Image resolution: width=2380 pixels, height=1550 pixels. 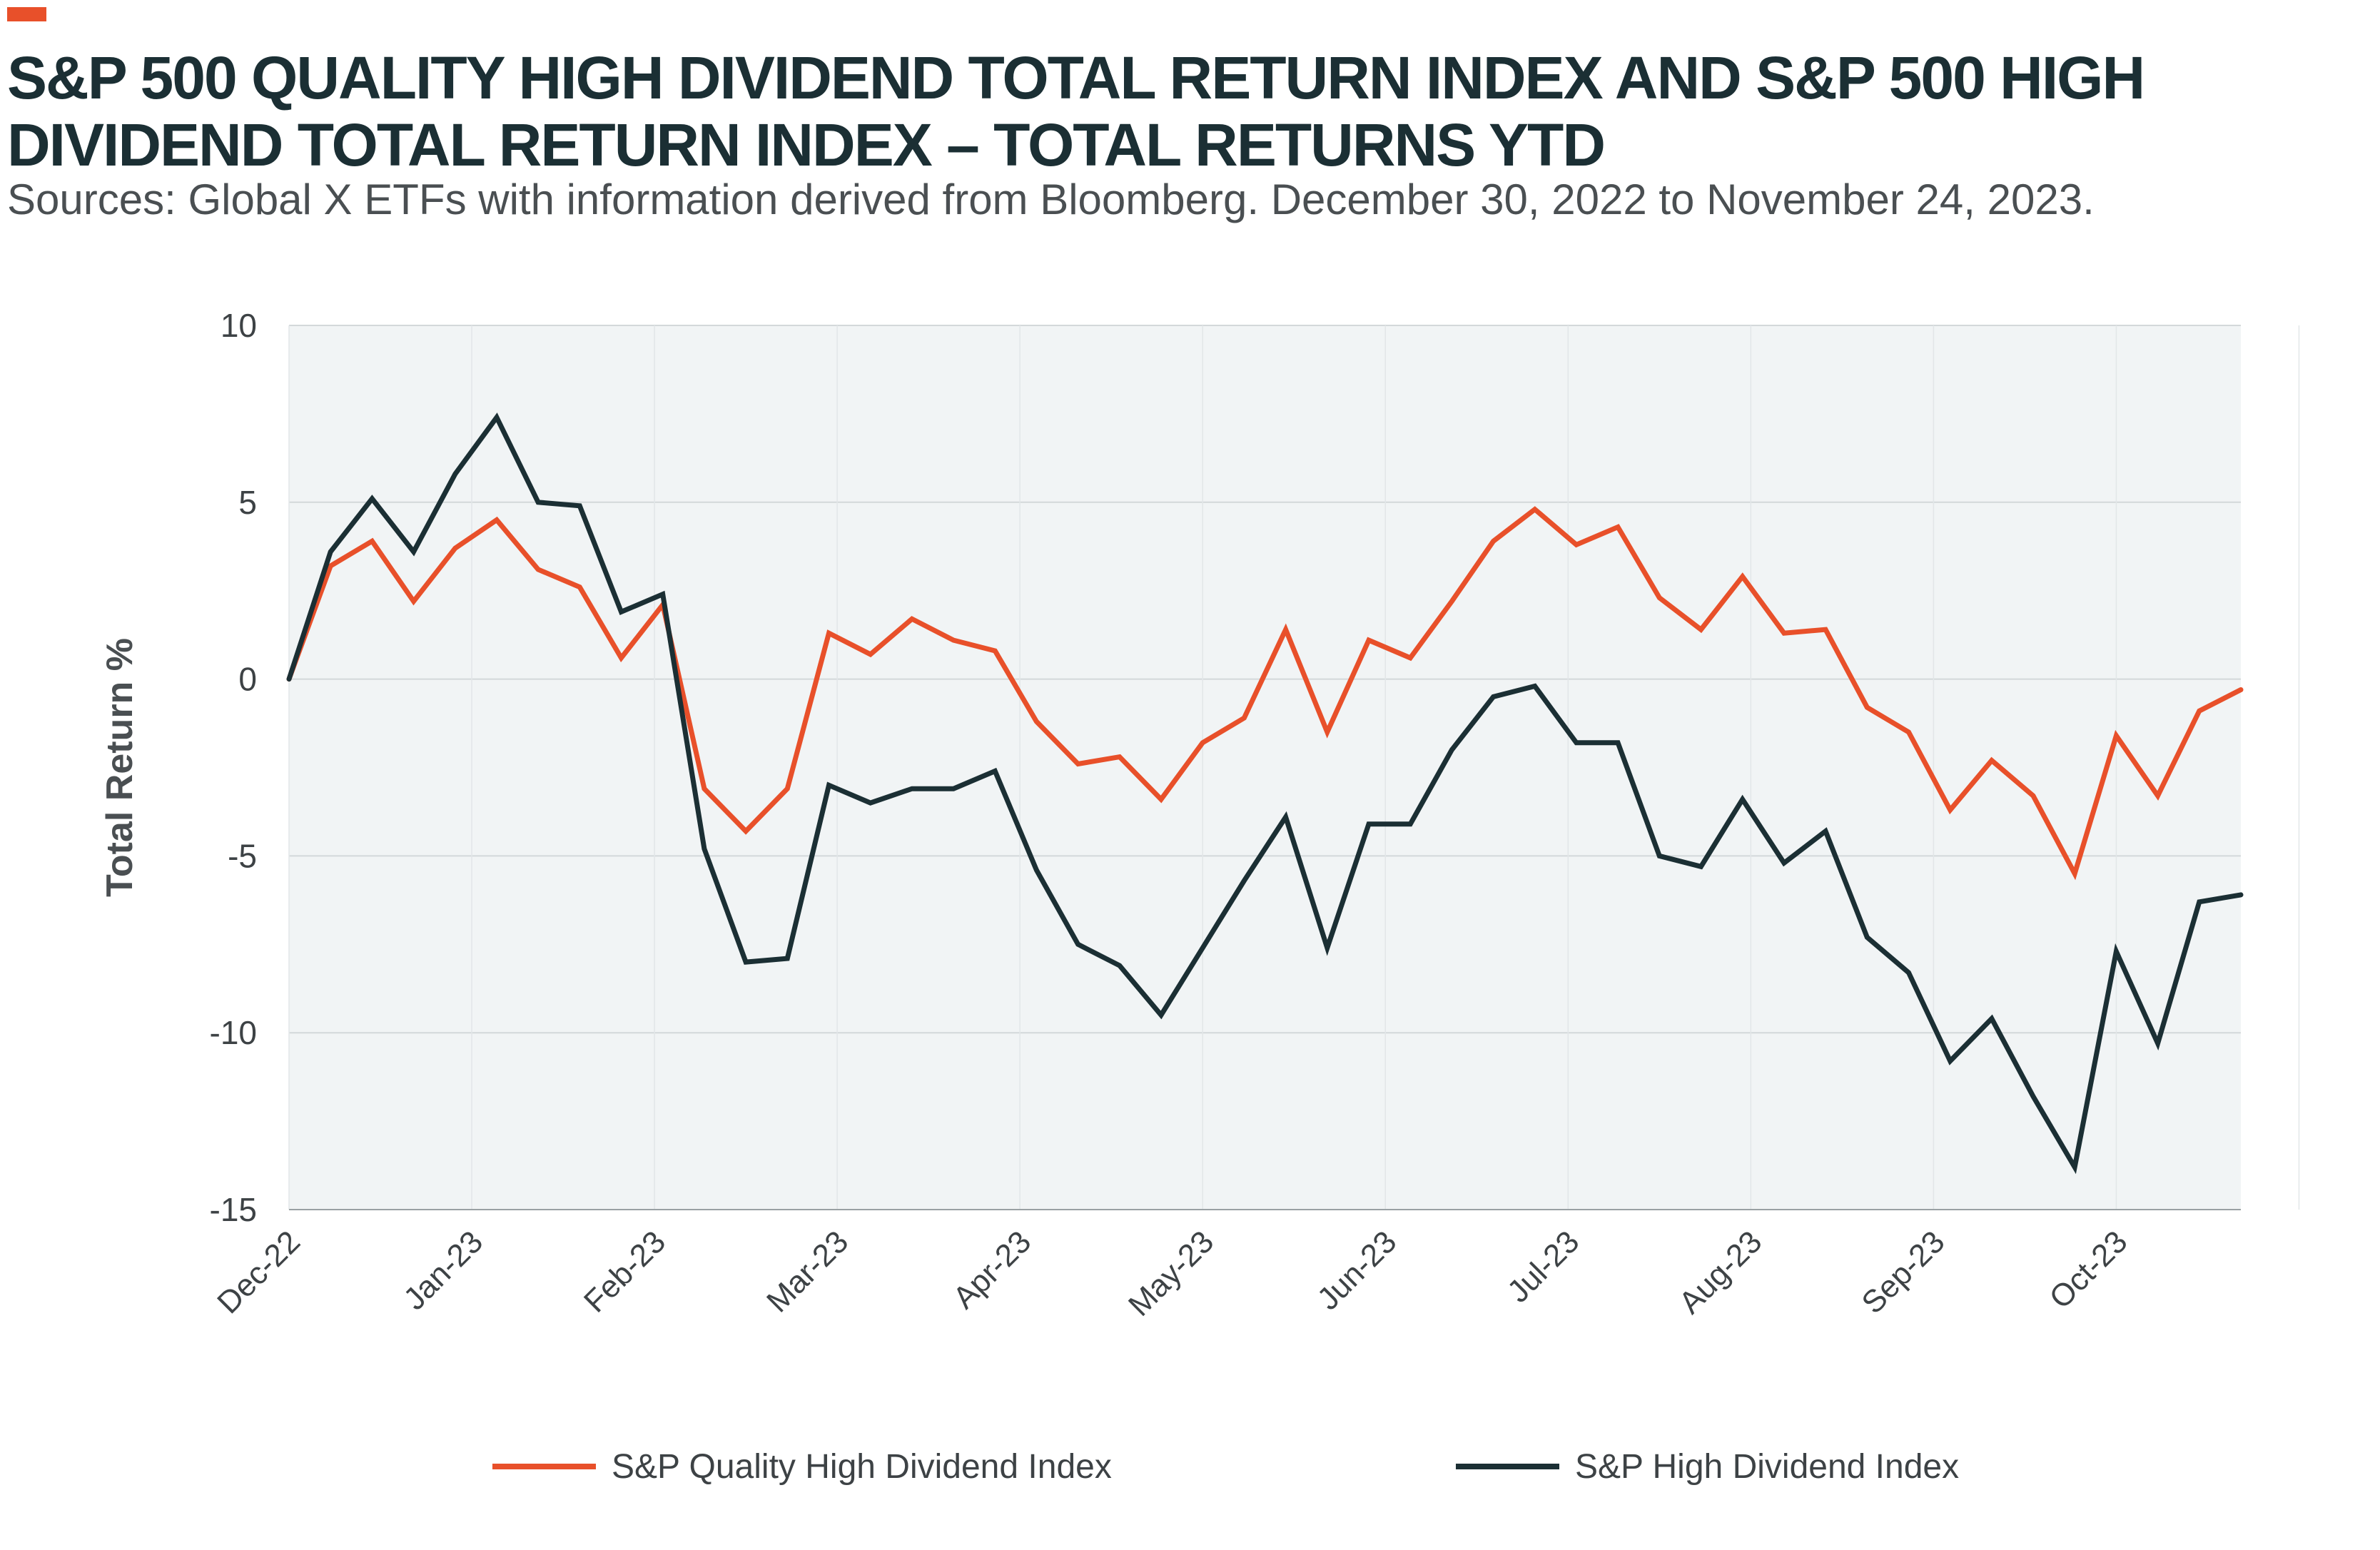 What do you see at coordinates (1507, 1466) in the screenshot?
I see `legend-swatch-highdiv` at bounding box center [1507, 1466].